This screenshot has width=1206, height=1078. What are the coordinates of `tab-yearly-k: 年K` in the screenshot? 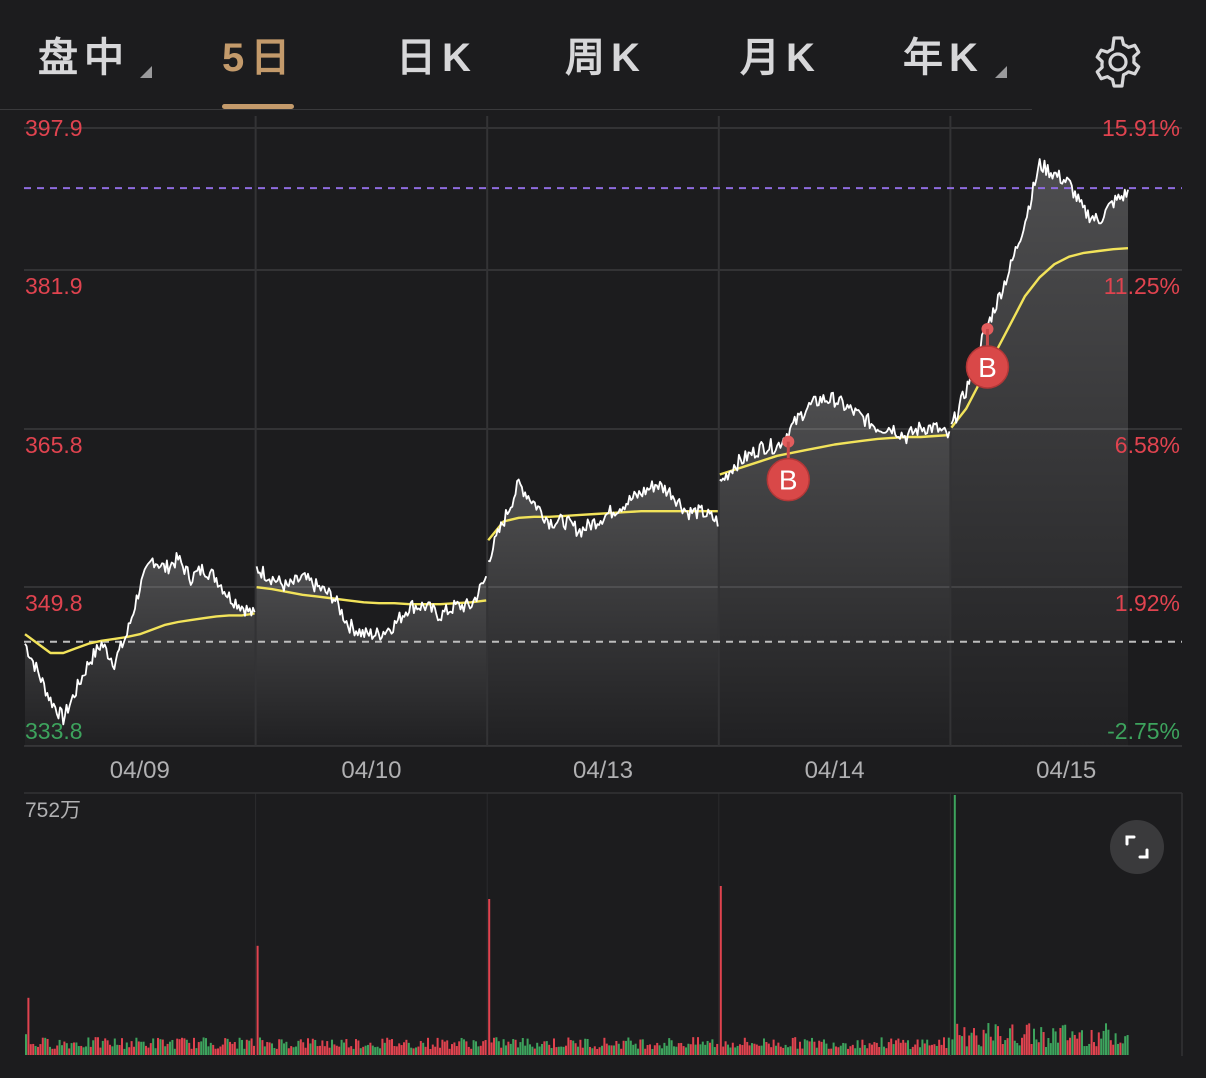 It's located at (955, 58).